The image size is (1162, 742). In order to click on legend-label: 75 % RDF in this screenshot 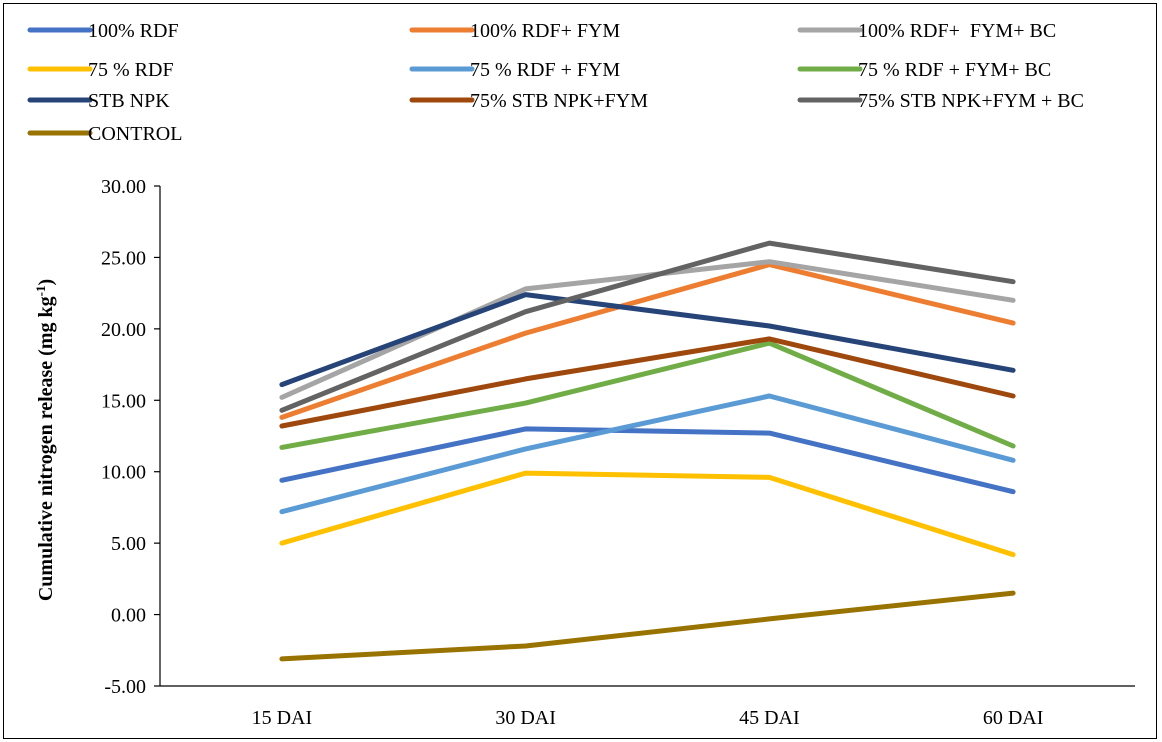, I will do `click(131, 70)`.